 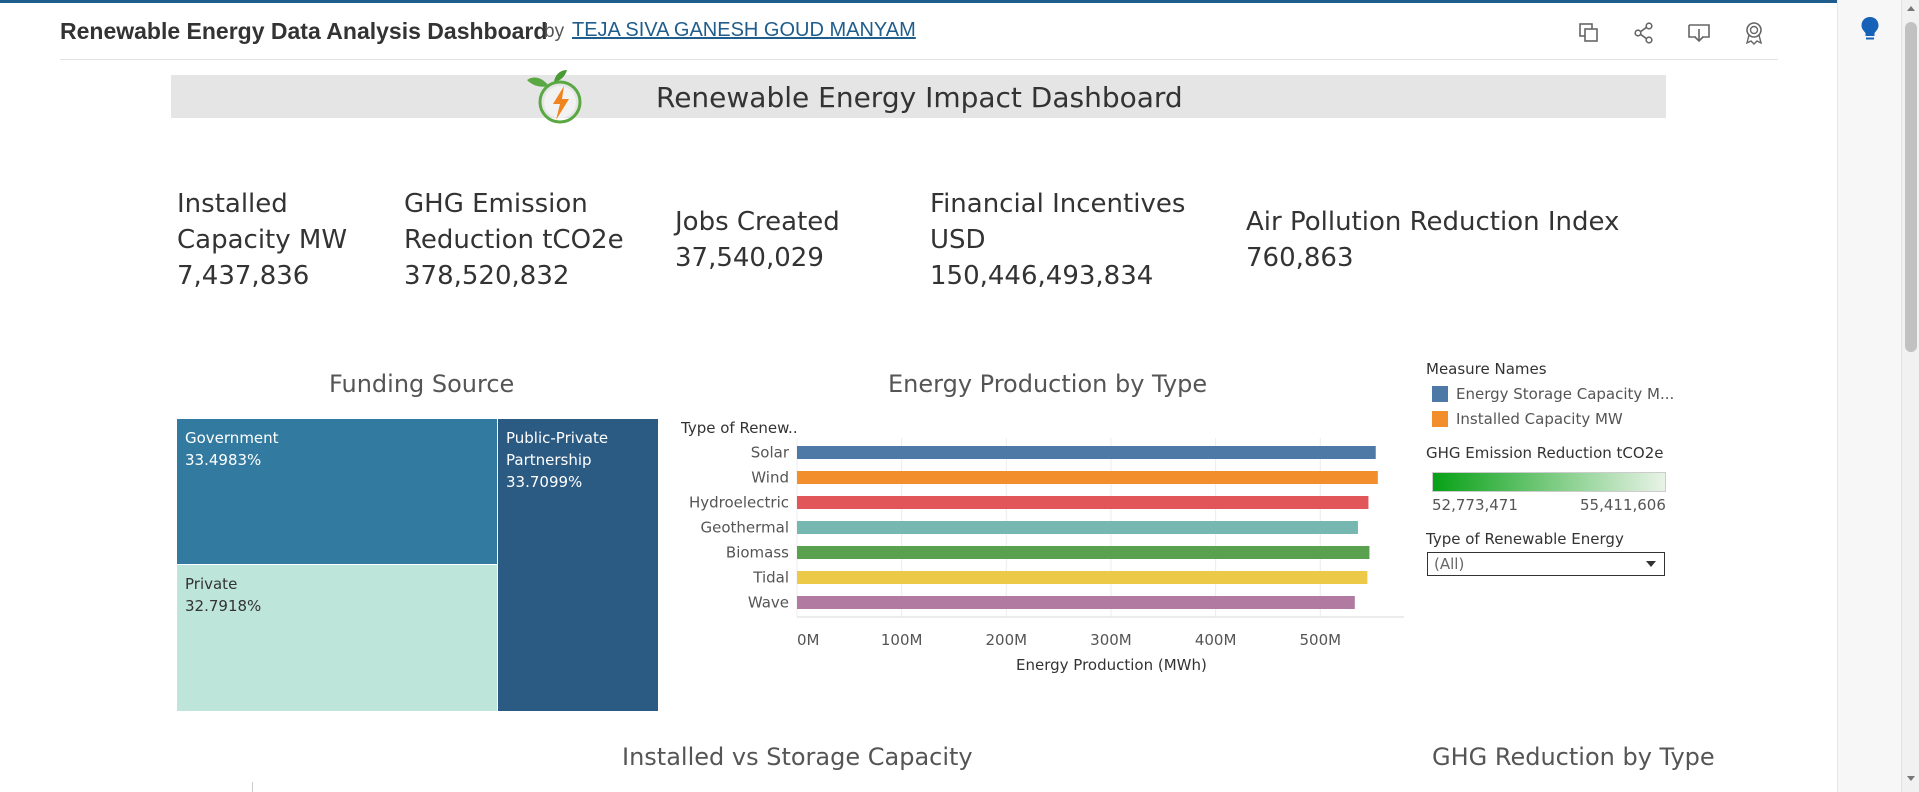 I want to click on x-tick-label: 0M, so click(x=808, y=640).